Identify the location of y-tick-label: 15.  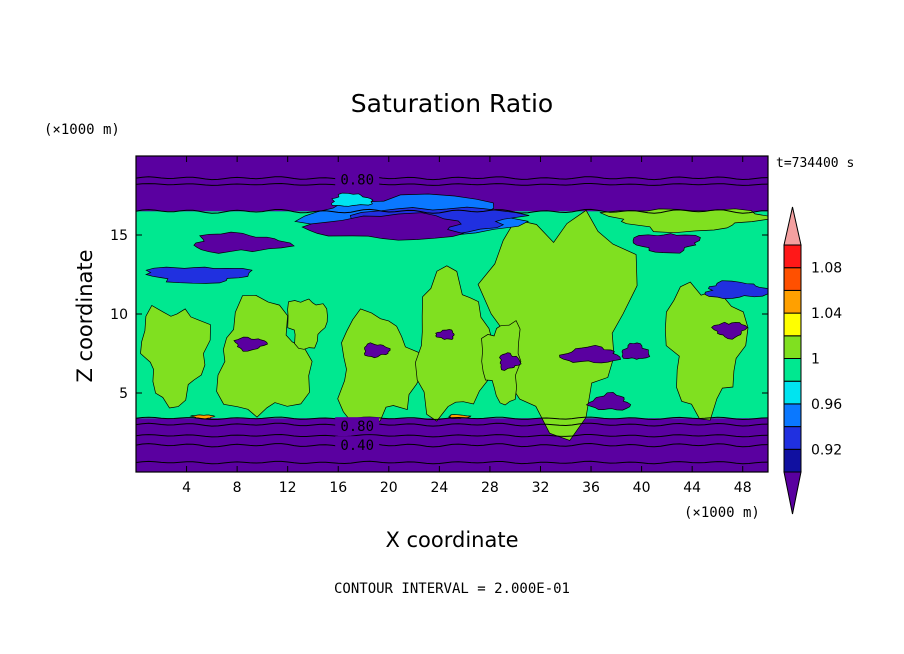
(119, 236).